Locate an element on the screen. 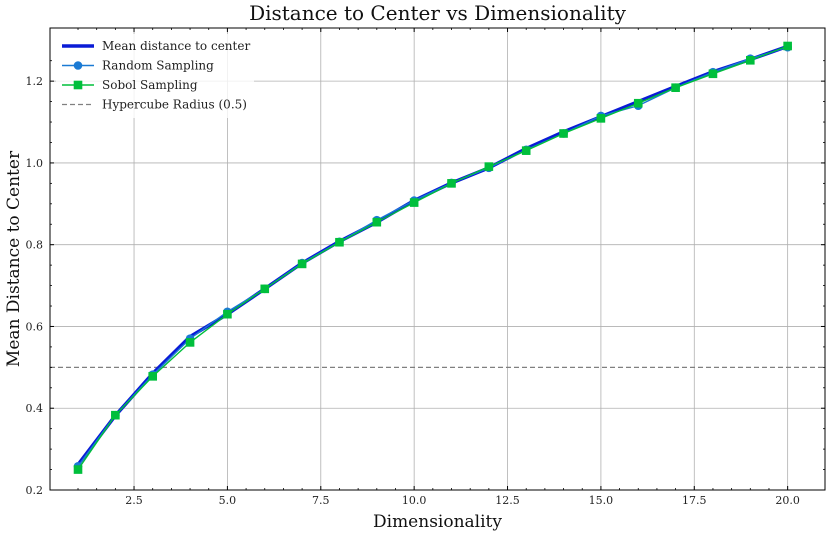 This screenshot has width=830, height=535. x-tick-label: 15.0 is located at coordinates (601, 500).